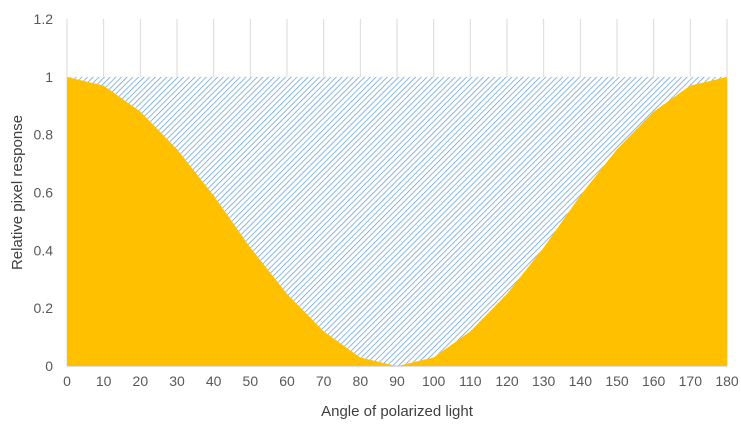  Describe the element at coordinates (361, 381) in the screenshot. I see `x-tick-label-80: 80` at that location.